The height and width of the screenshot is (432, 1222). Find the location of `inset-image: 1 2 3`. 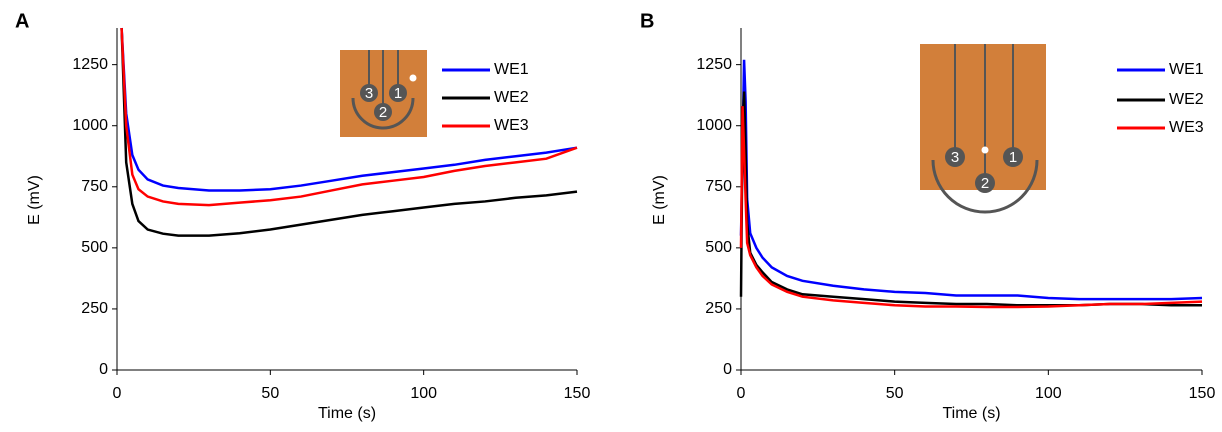

inset-image: 1 2 3 is located at coordinates (983, 129).